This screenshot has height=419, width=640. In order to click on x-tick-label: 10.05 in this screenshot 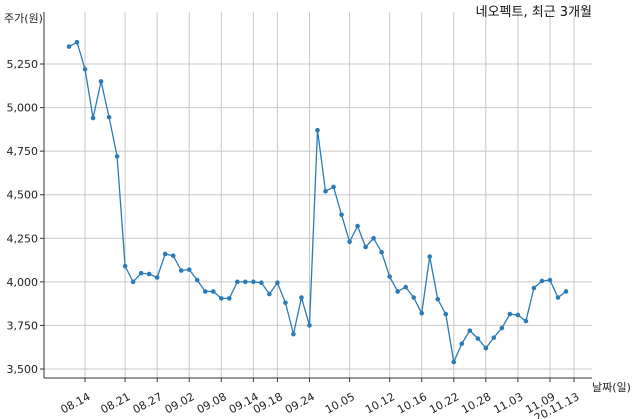, I will do `click(340, 403)`.